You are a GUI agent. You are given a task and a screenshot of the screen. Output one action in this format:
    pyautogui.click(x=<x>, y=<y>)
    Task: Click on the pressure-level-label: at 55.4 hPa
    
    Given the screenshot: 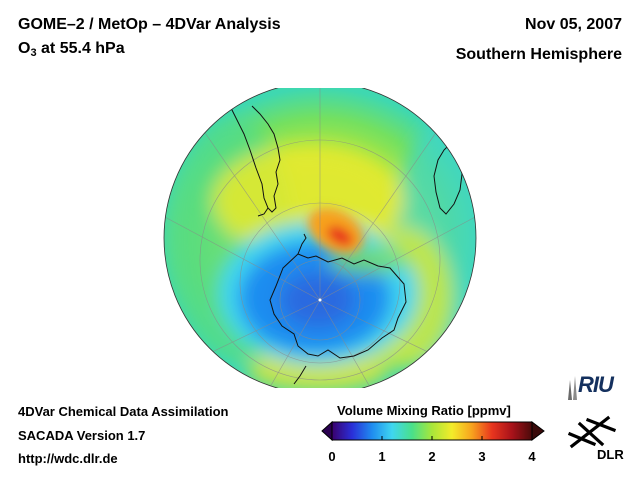 What is the action you would take?
    pyautogui.click(x=80, y=48)
    